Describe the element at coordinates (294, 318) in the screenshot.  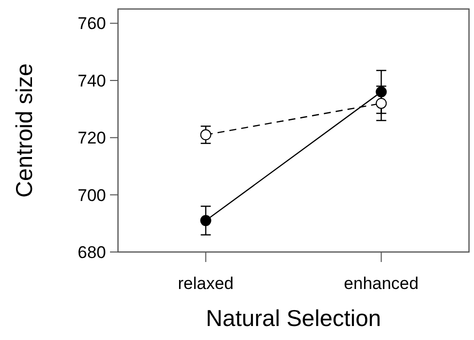
I see `x-axis-title: Natural Selection` at that location.